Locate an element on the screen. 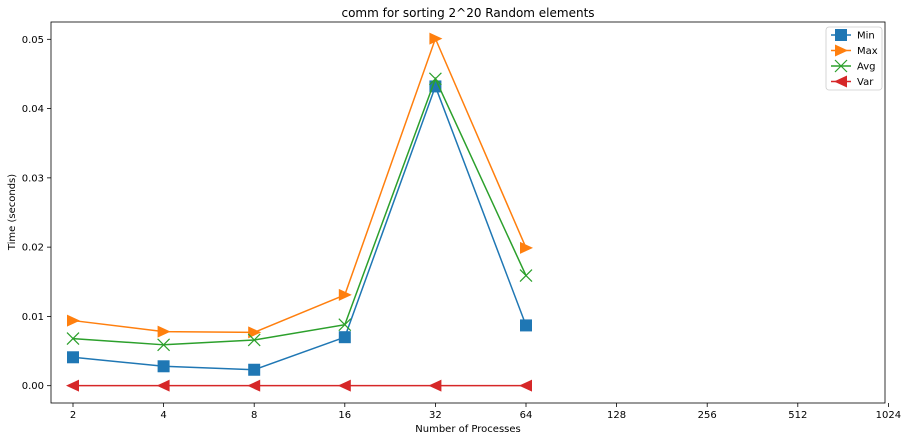 This screenshot has height=441, width=907. legend-label: Max is located at coordinates (867, 51).